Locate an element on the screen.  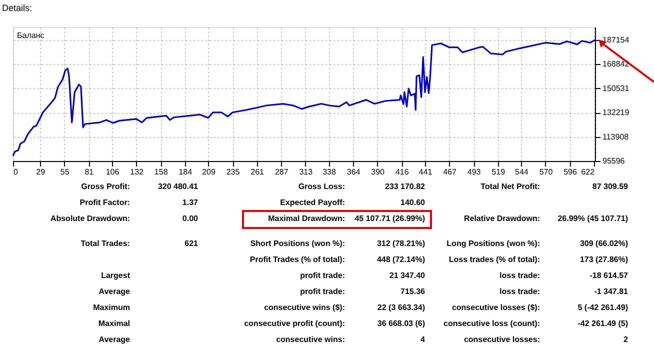
text: consecutive wins: is located at coordinates (310, 339).